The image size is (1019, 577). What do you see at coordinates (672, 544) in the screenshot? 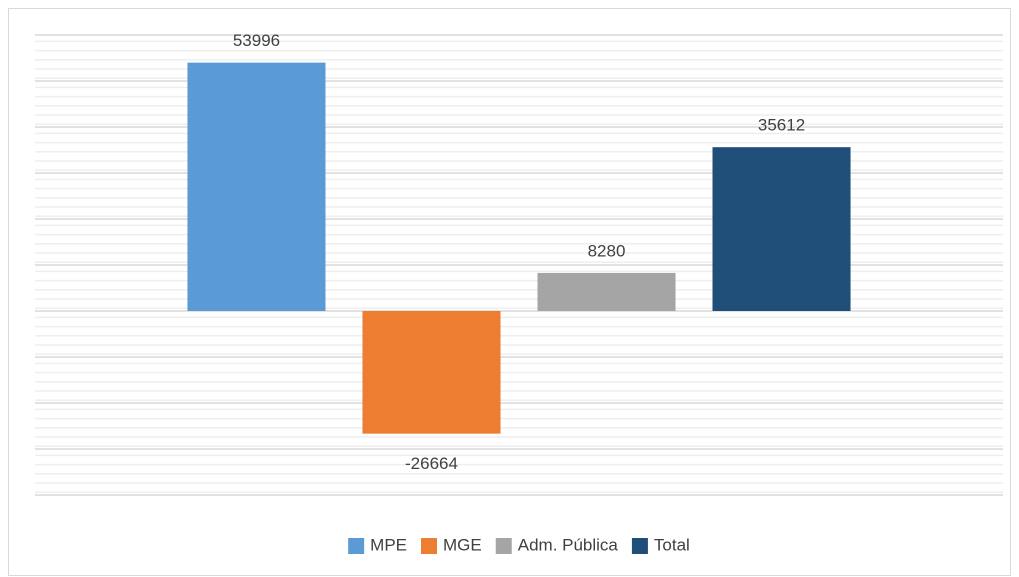
I see `legend-label: Total` at bounding box center [672, 544].